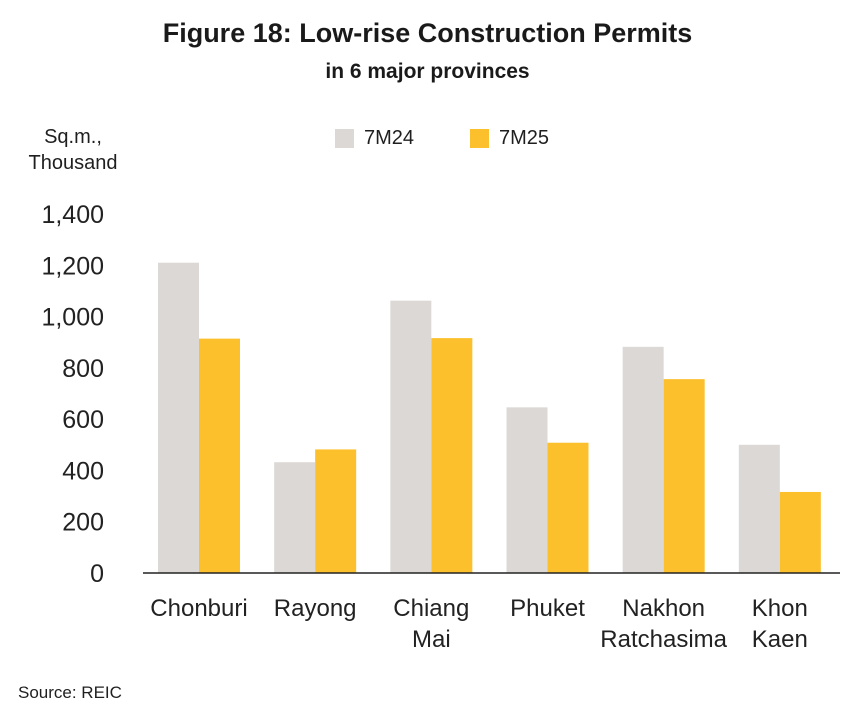  I want to click on x-tick-label: Kaen, so click(780, 639).